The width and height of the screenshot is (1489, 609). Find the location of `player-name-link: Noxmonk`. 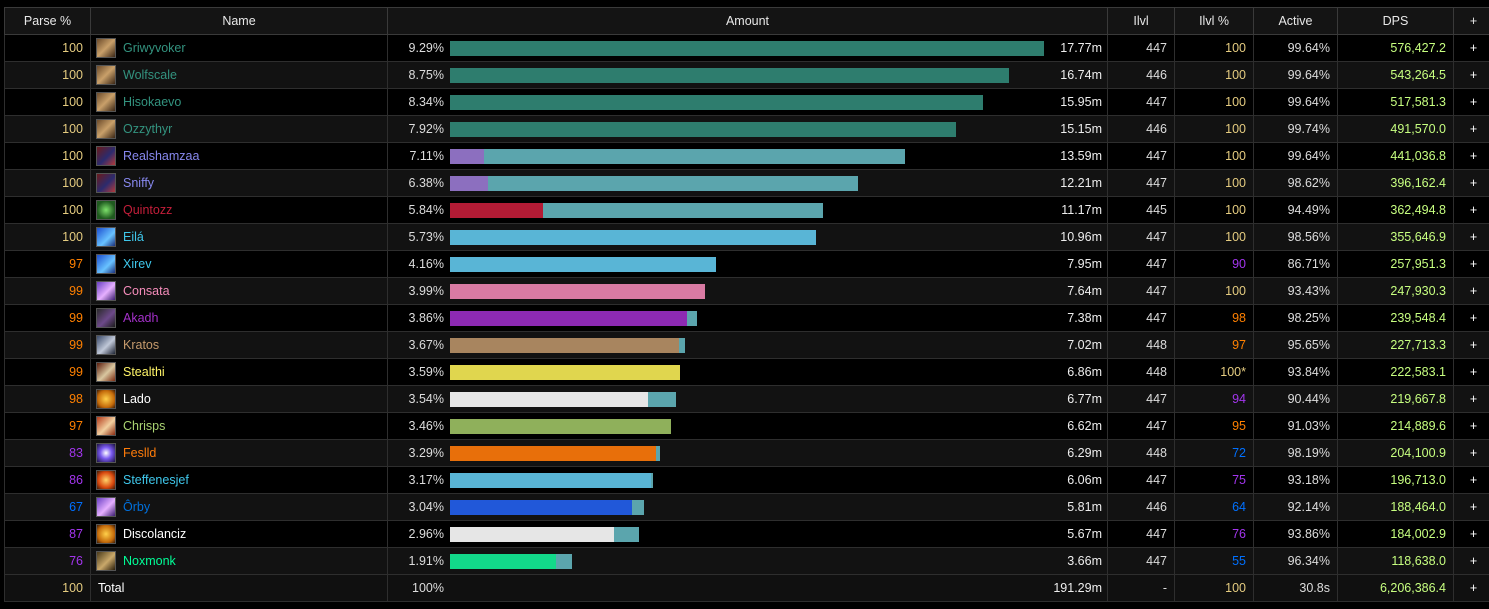

player-name-link: Noxmonk is located at coordinates (149, 561).